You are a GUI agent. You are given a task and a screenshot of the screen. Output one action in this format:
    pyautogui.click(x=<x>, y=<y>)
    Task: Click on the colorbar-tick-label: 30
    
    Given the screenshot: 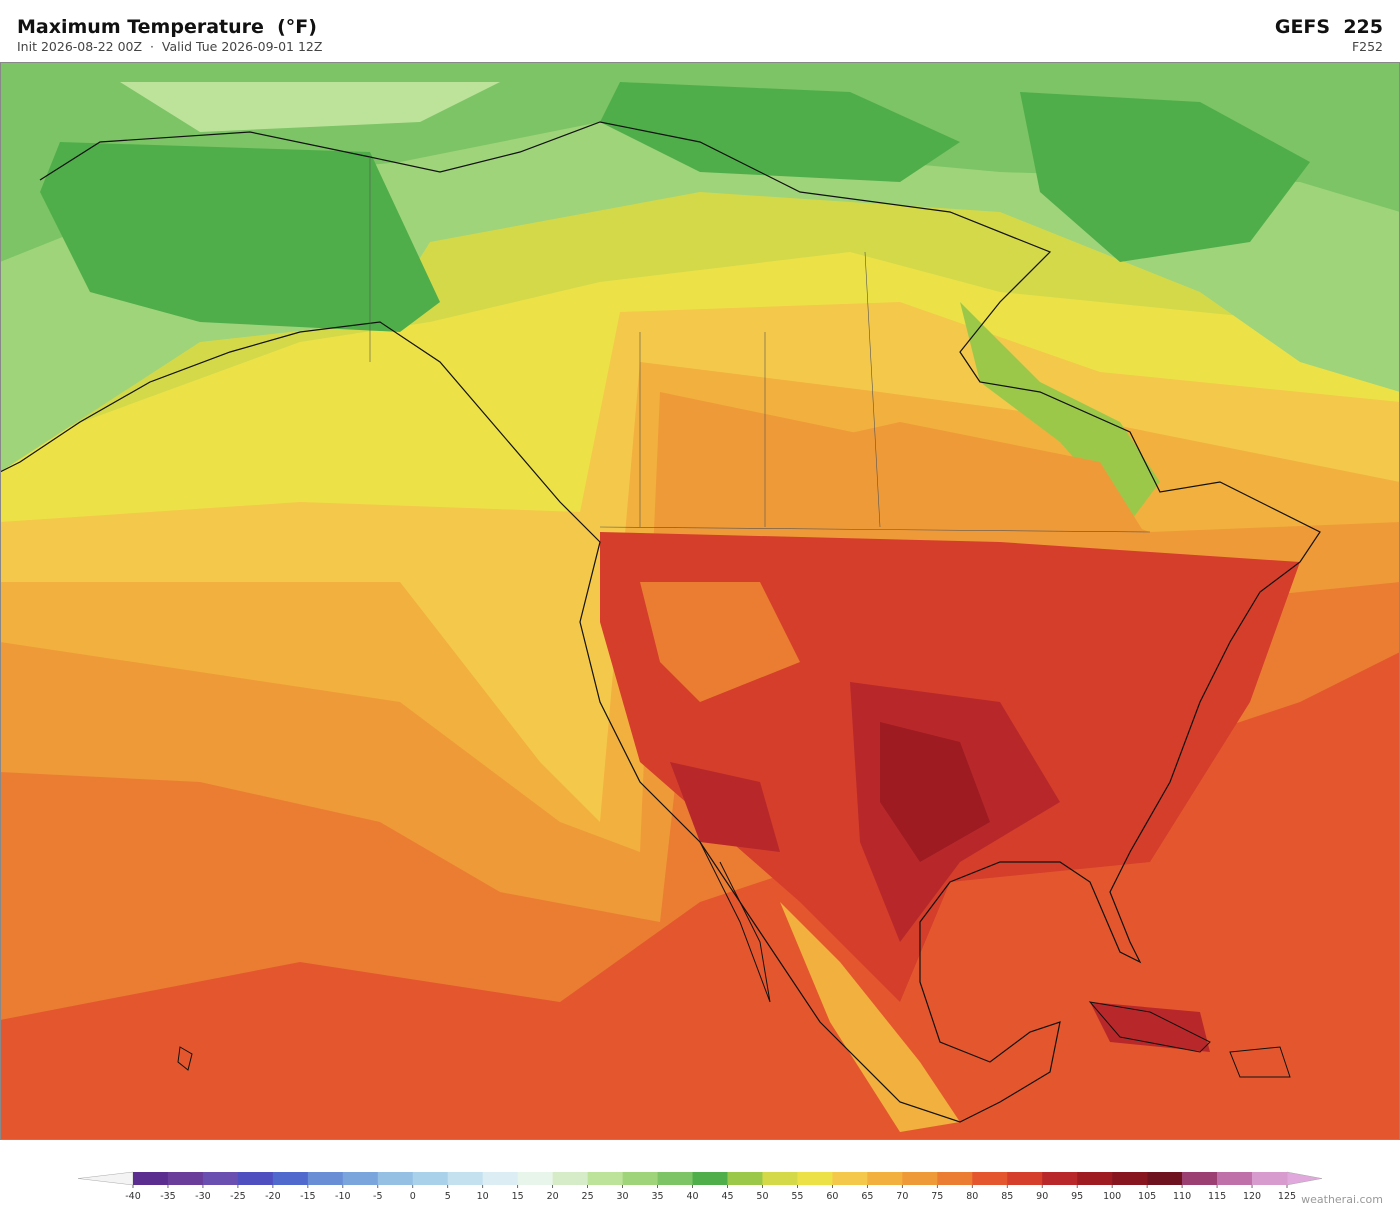 What is the action you would take?
    pyautogui.click(x=623, y=1196)
    